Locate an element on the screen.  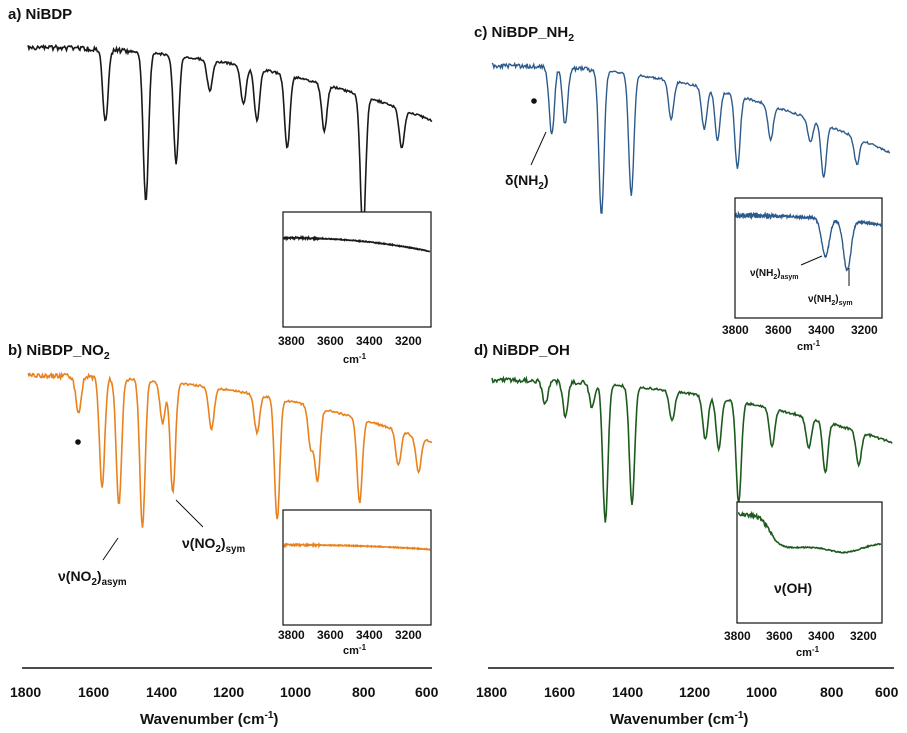
inset-line-d is located at coordinates (809, 532).